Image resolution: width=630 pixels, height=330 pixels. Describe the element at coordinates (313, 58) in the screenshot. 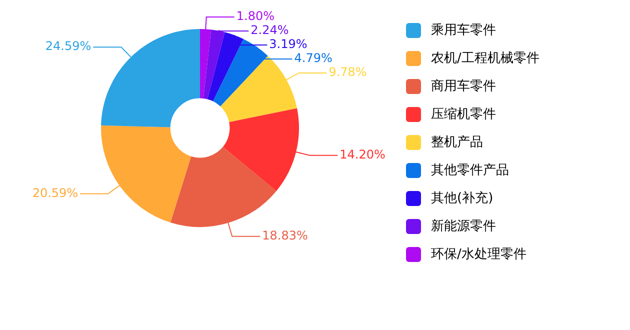

I see `data-label: 4.79%` at that location.